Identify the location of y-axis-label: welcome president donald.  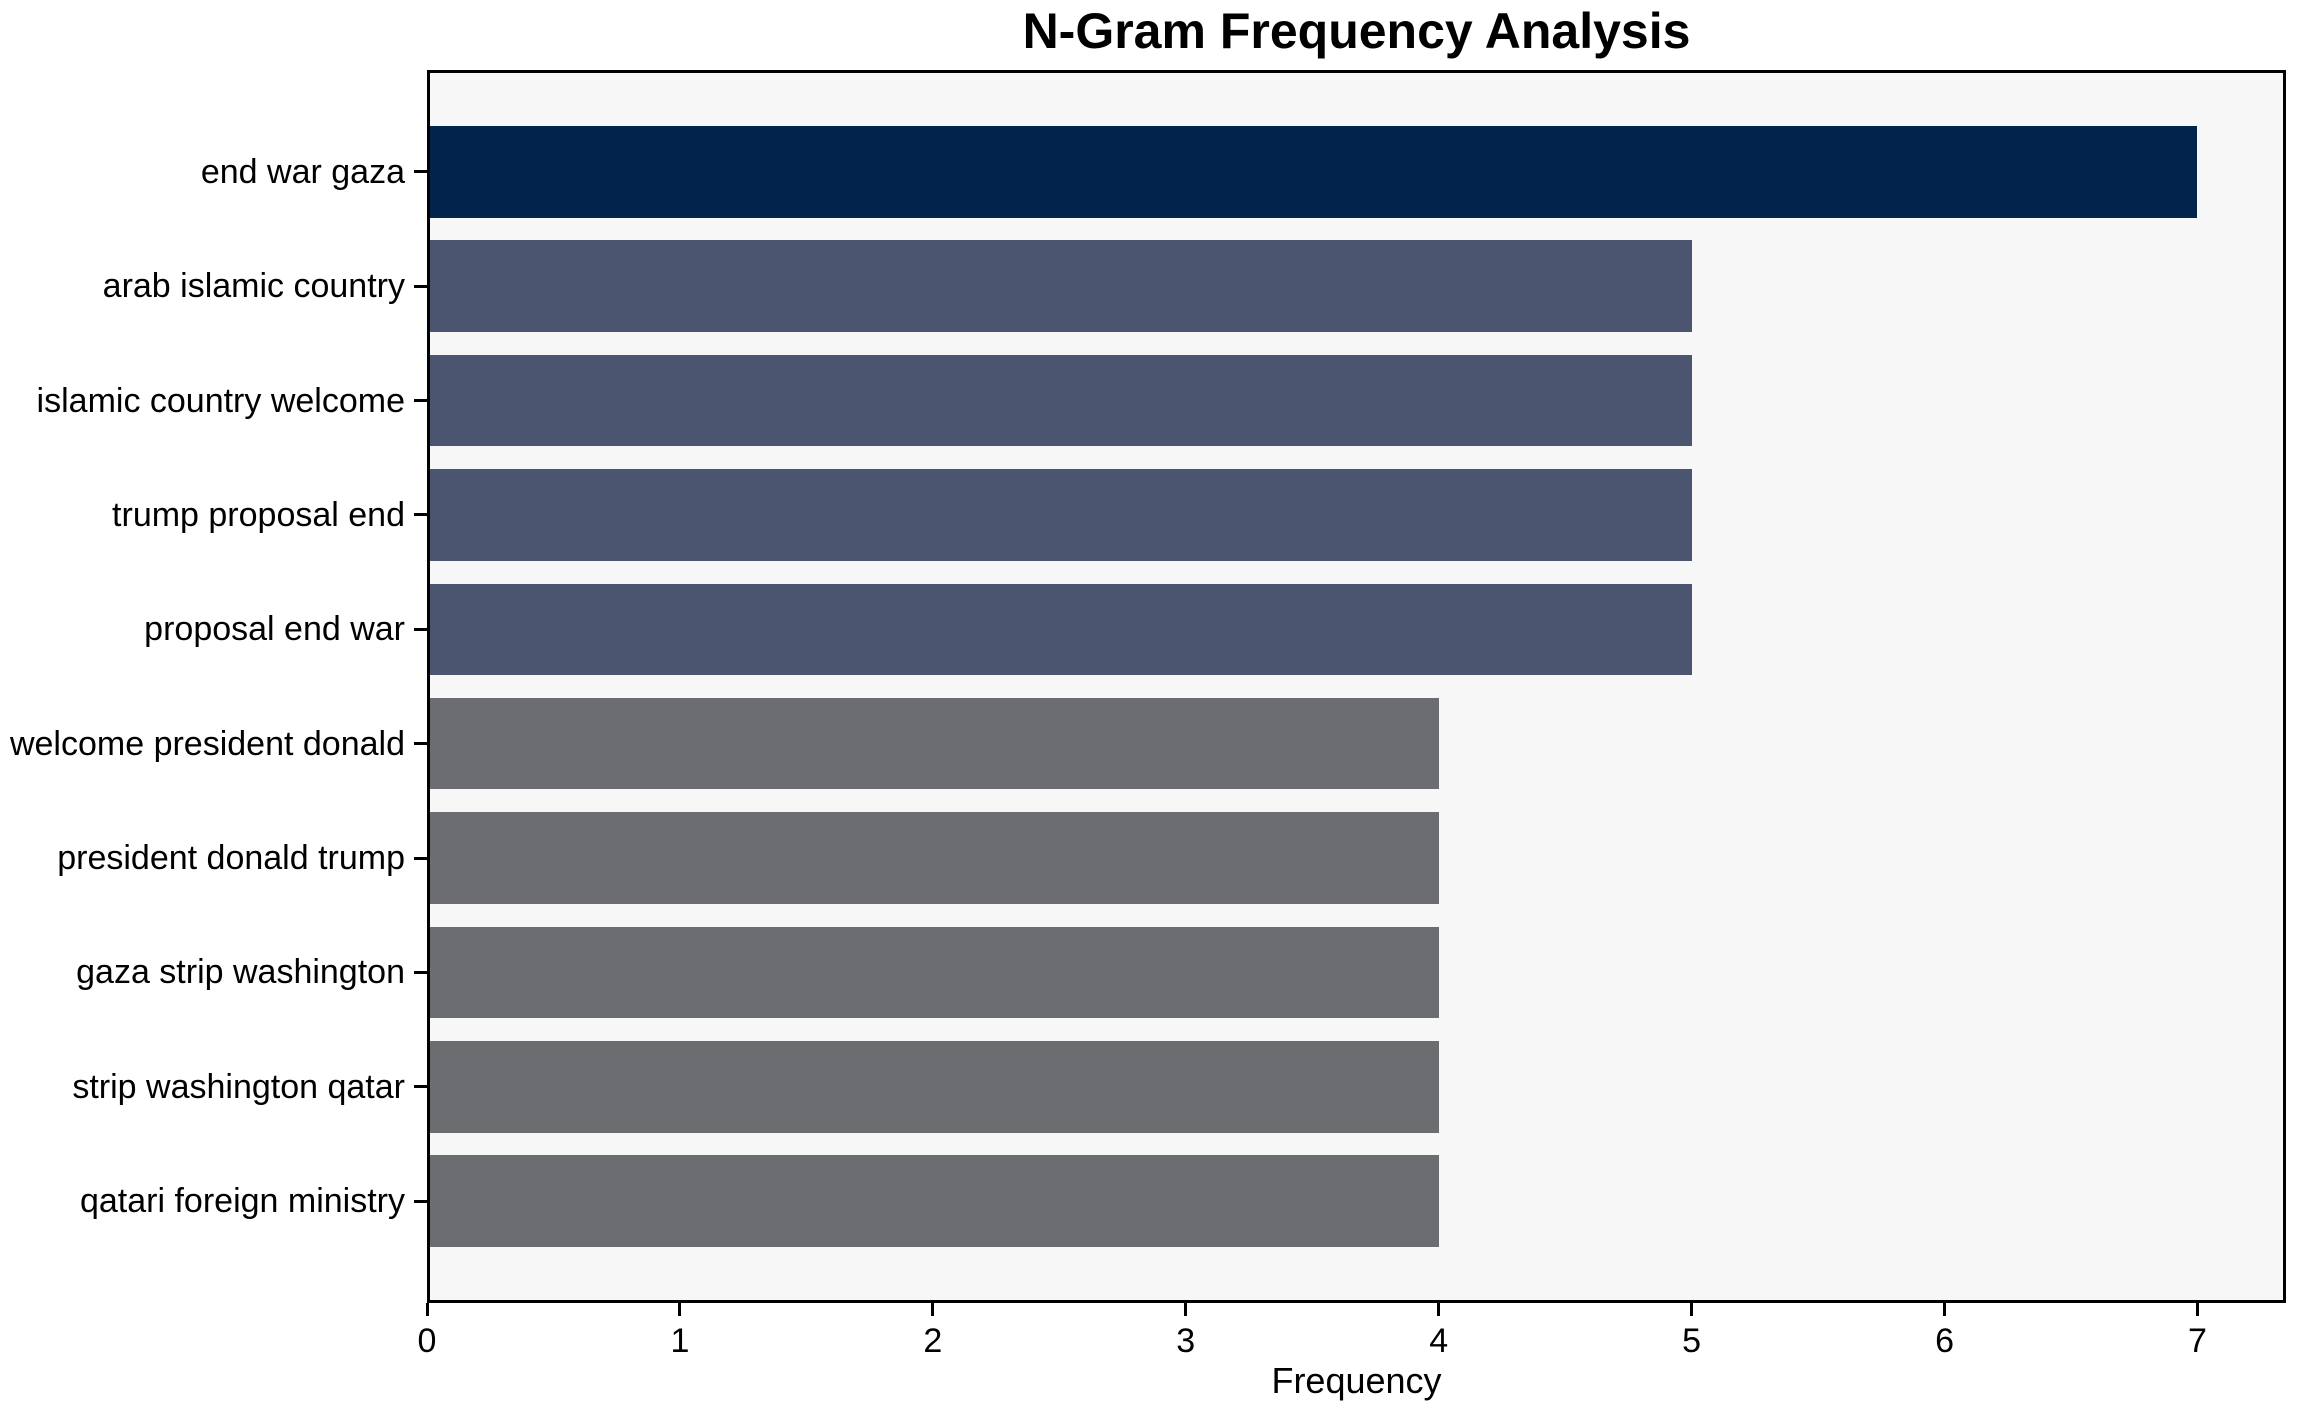
(207, 743).